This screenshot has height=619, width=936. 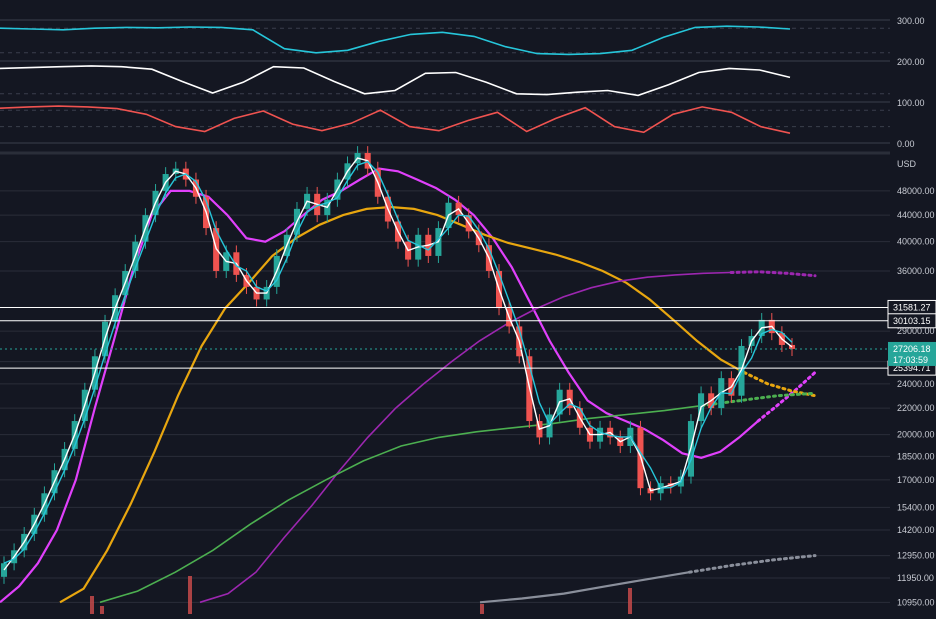 I want to click on oscillator-tick-label: 100.00, so click(x=911, y=103).